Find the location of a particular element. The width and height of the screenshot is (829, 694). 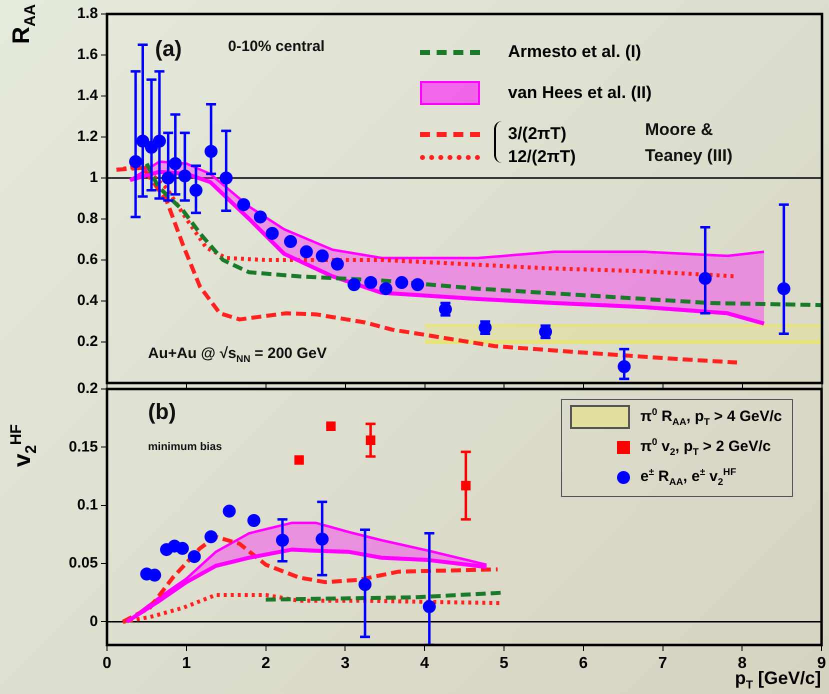

y-tick-label: 1.6 is located at coordinates (87, 55).